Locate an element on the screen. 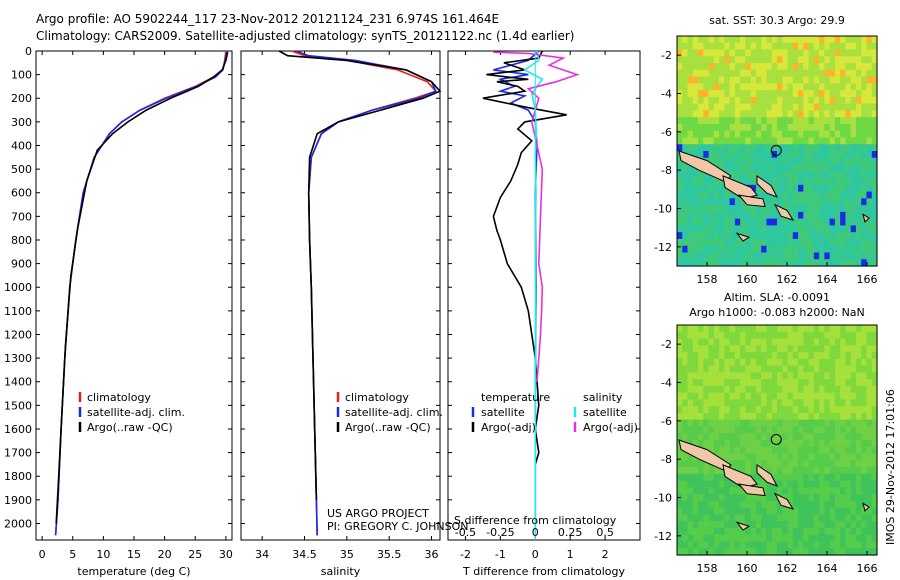  legend-entry-temperature: satellite is located at coordinates (503, 412).